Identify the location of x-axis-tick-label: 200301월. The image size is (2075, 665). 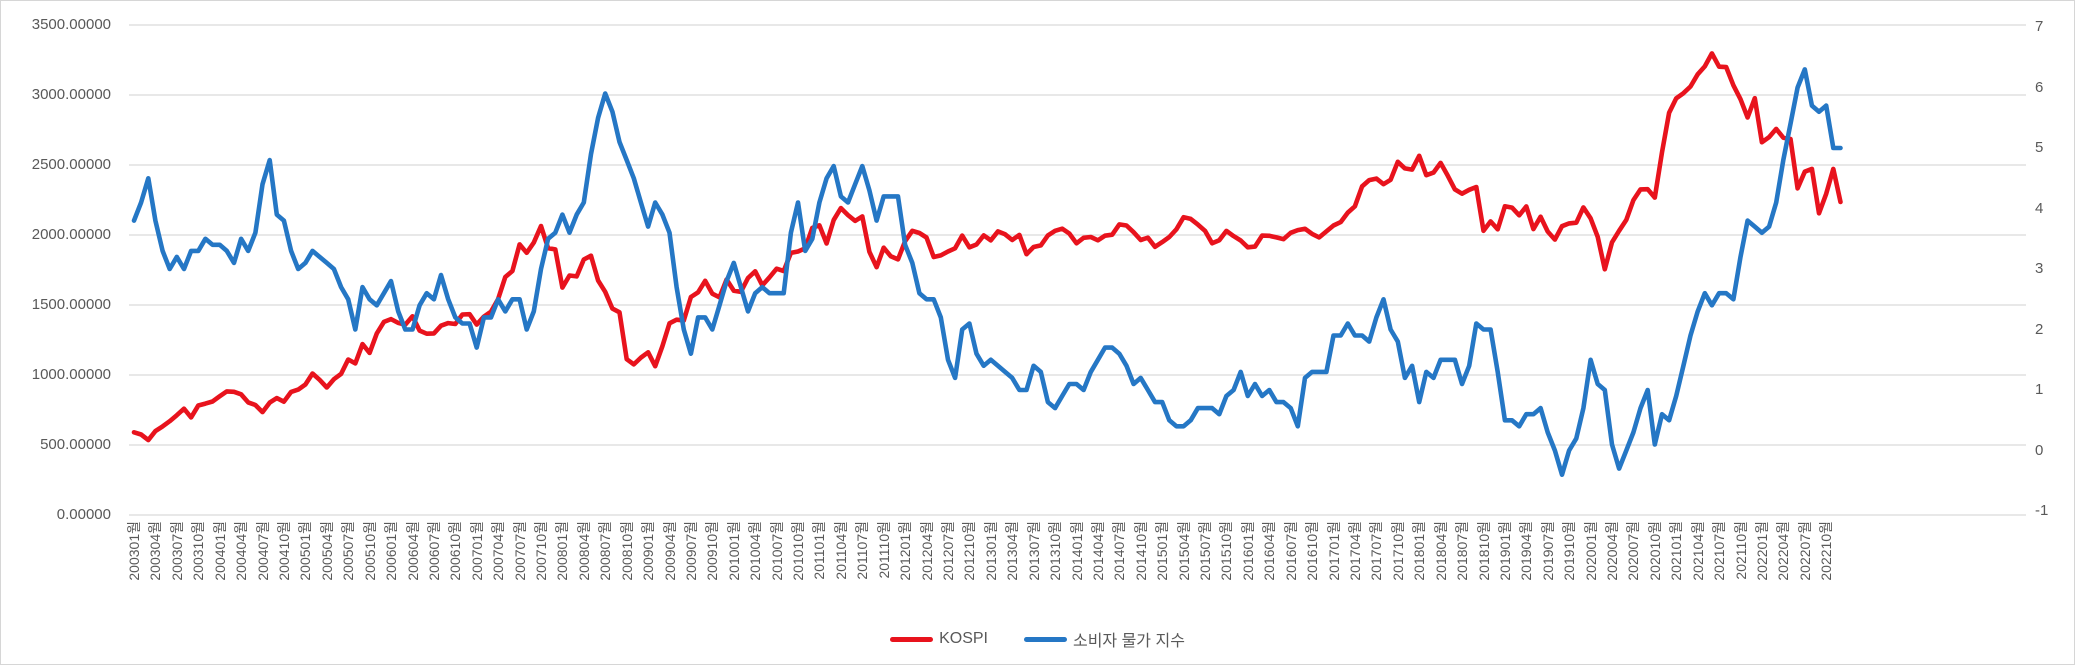
(134, 551).